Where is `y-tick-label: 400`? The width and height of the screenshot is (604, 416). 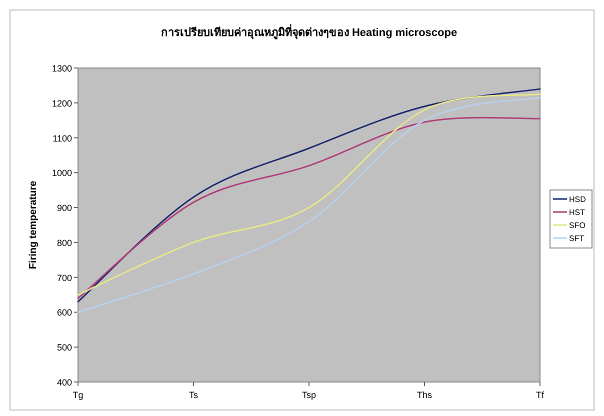
y-tick-label: 400 is located at coordinates (64, 383).